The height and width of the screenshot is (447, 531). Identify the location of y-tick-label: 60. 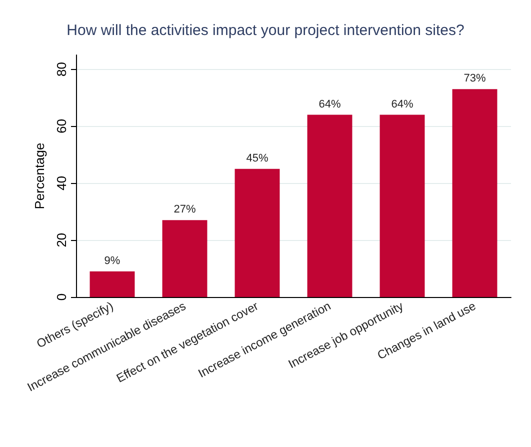
(61, 126).